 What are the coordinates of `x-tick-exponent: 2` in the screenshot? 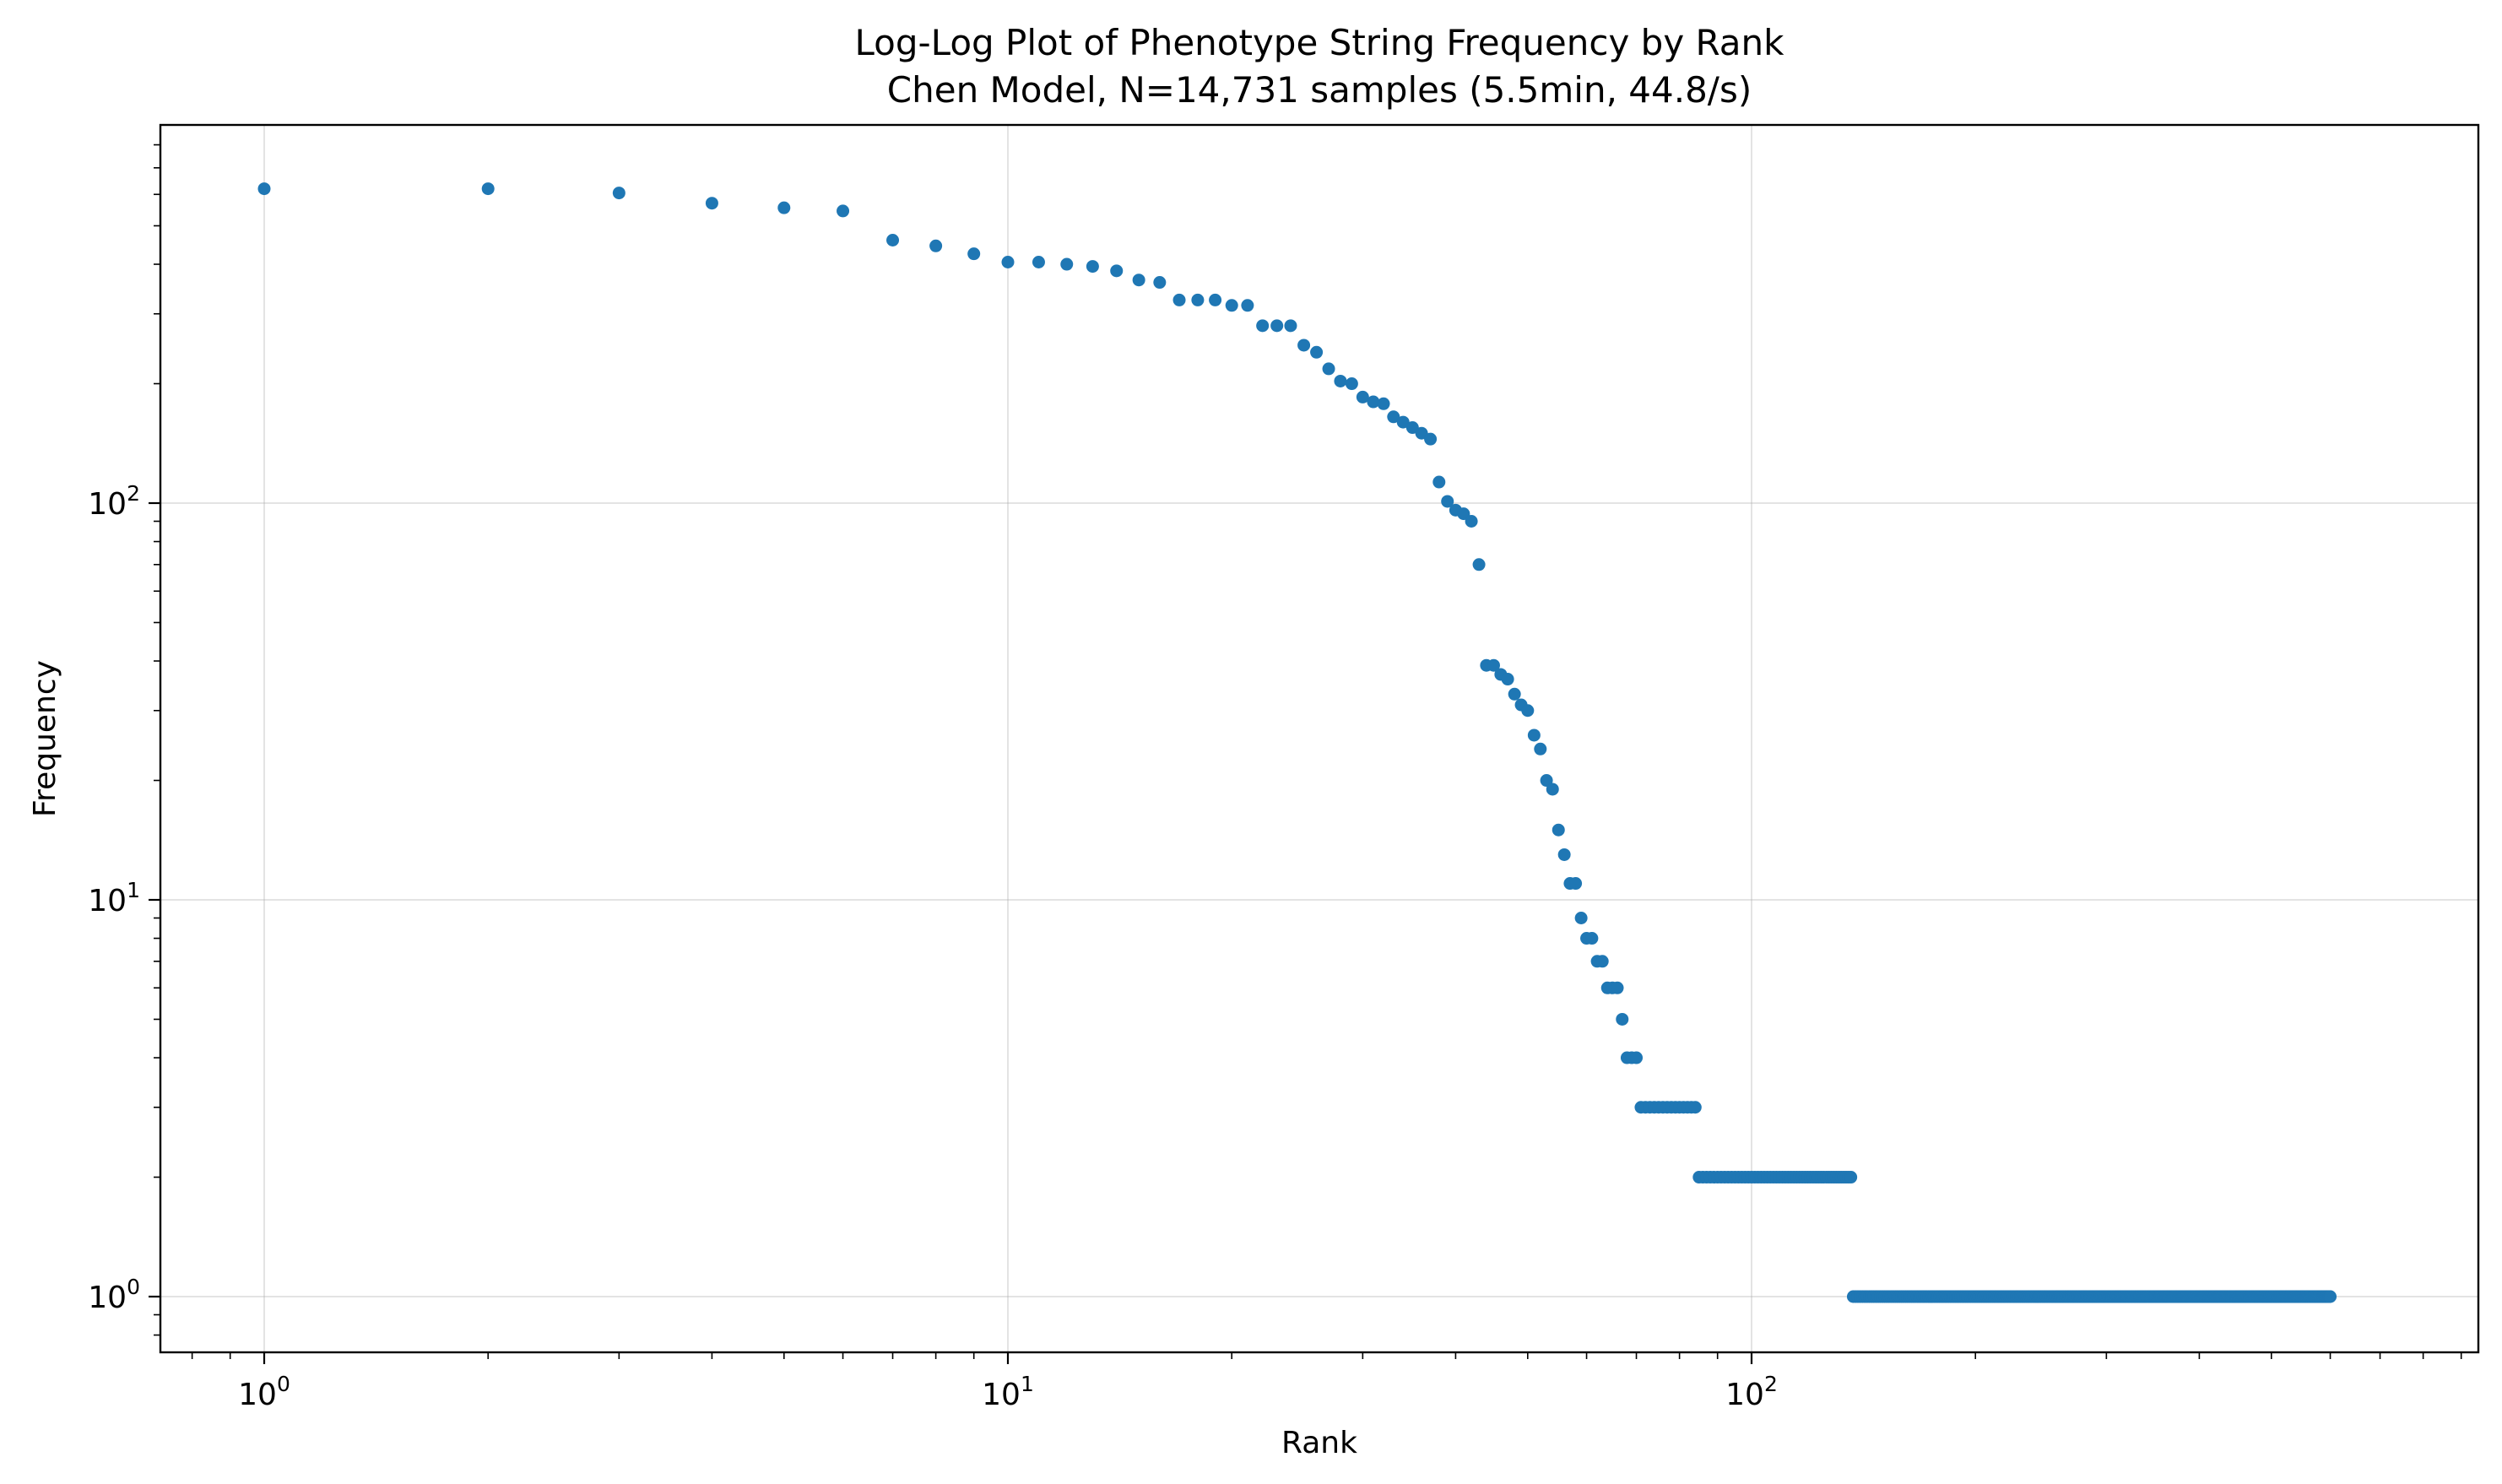 It's located at (1771, 1384).